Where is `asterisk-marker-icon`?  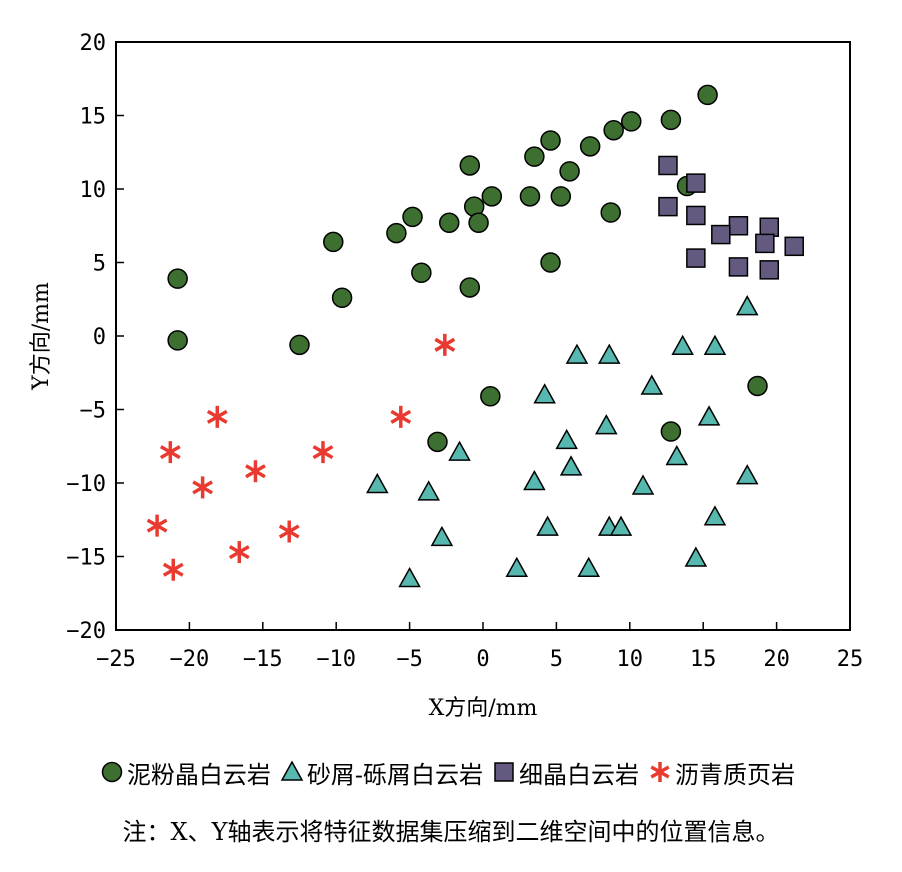
asterisk-marker-icon is located at coordinates (660, 772).